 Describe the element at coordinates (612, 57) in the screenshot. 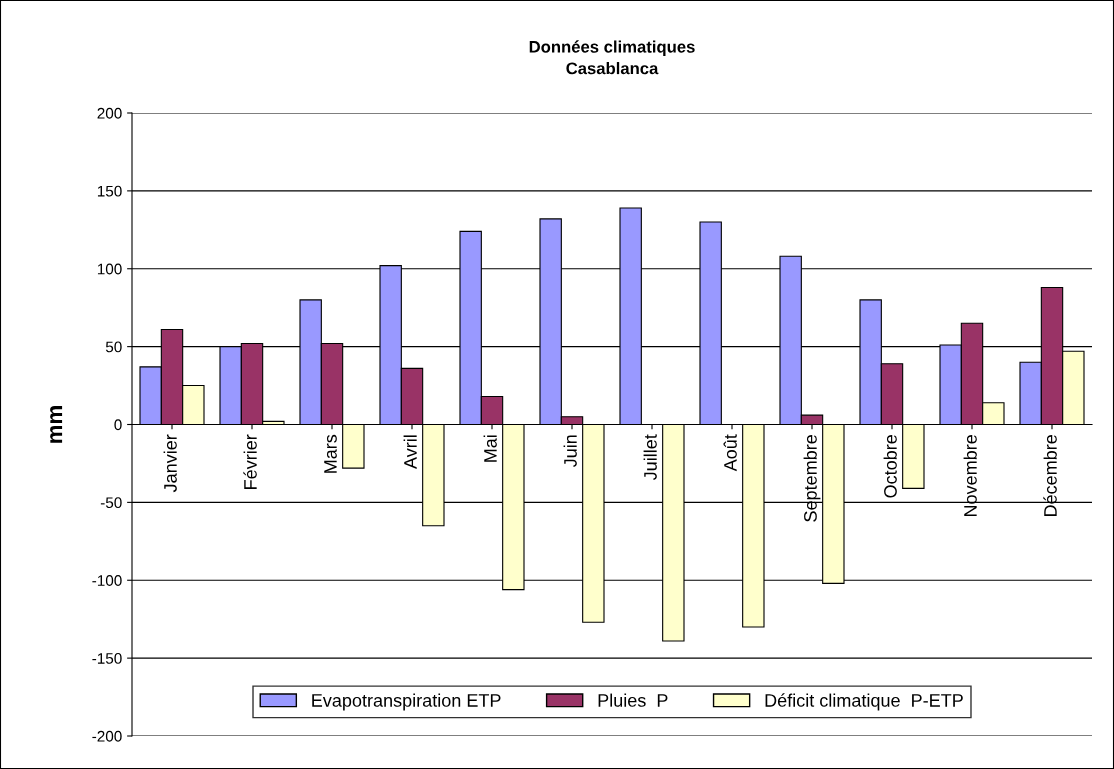

I see `chart-title: Données climatiques Casablanca` at that location.